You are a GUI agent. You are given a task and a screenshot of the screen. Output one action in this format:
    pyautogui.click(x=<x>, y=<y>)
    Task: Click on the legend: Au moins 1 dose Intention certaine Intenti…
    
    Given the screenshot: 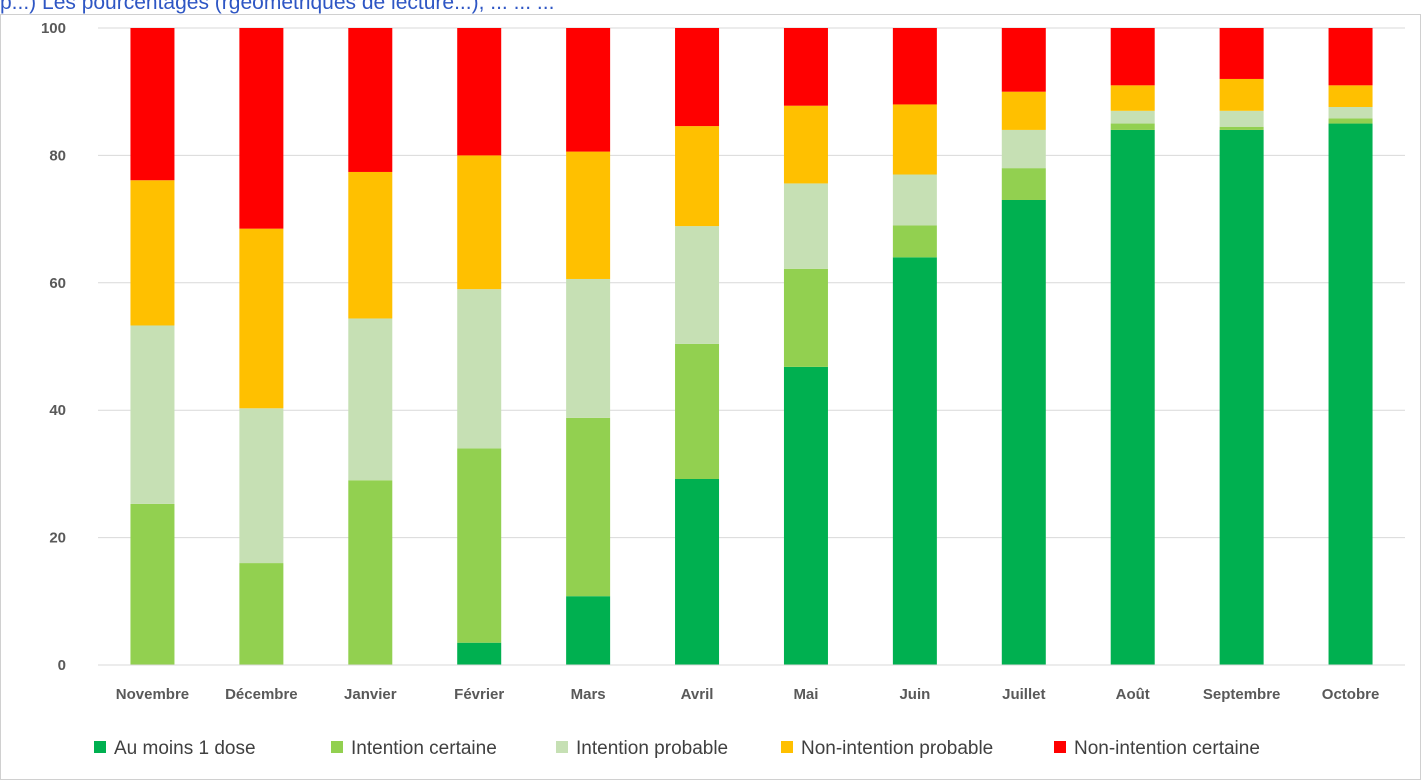 What is the action you would take?
    pyautogui.click(x=677, y=748)
    